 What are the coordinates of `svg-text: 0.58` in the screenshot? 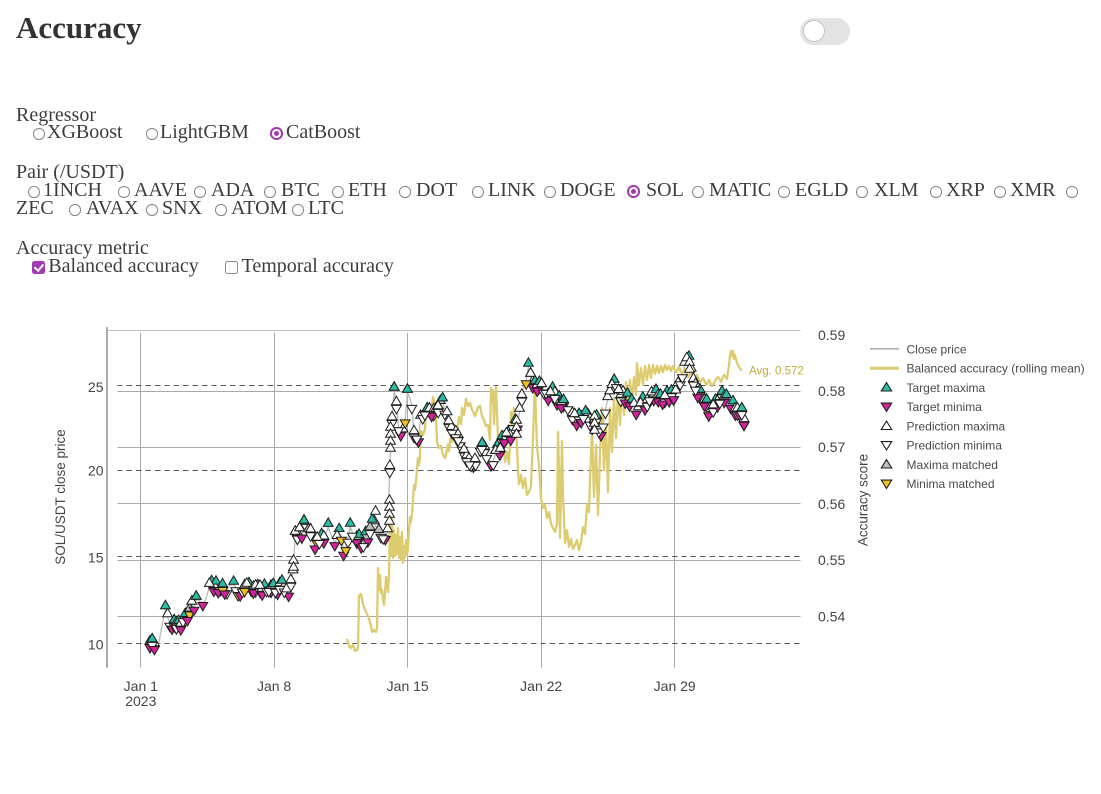 It's located at (831, 391).